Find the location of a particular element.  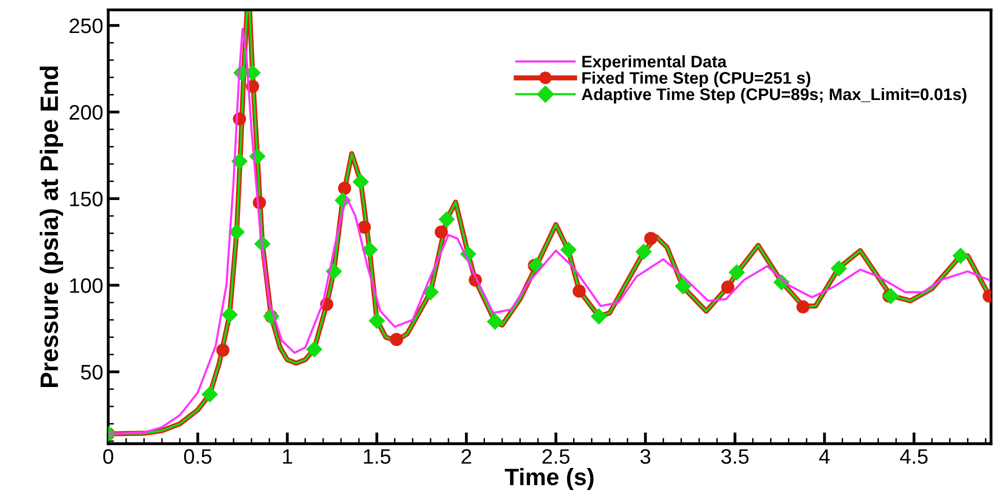

x-tick-label: 1 is located at coordinates (287, 456).